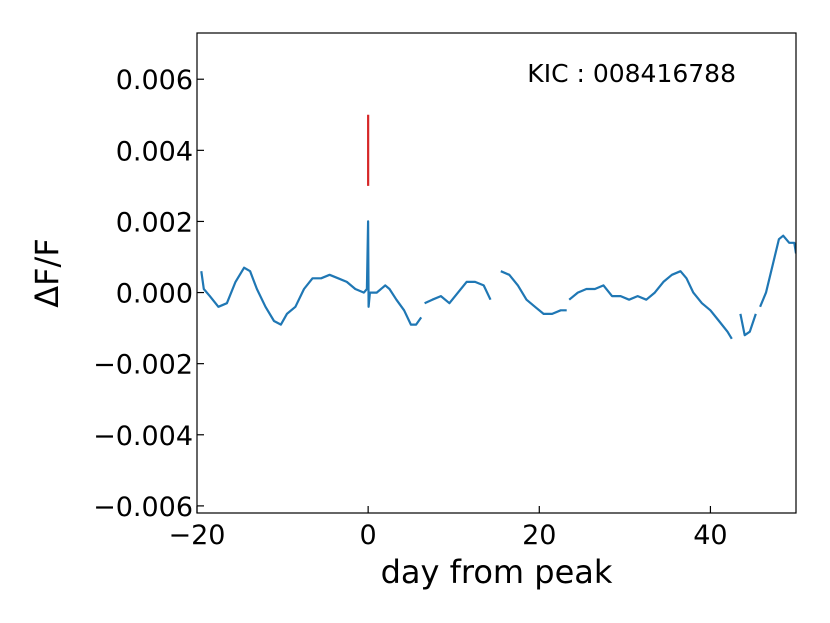 This screenshot has height=623, width=830. What do you see at coordinates (710, 535) in the screenshot?
I see `x-tick-label: 40` at bounding box center [710, 535].